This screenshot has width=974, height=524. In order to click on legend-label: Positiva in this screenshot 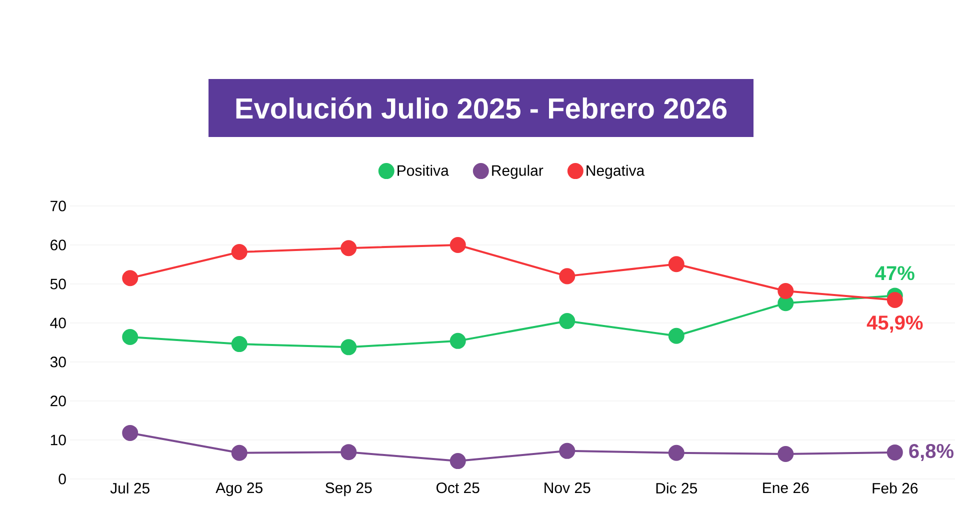, I will do `click(423, 170)`.